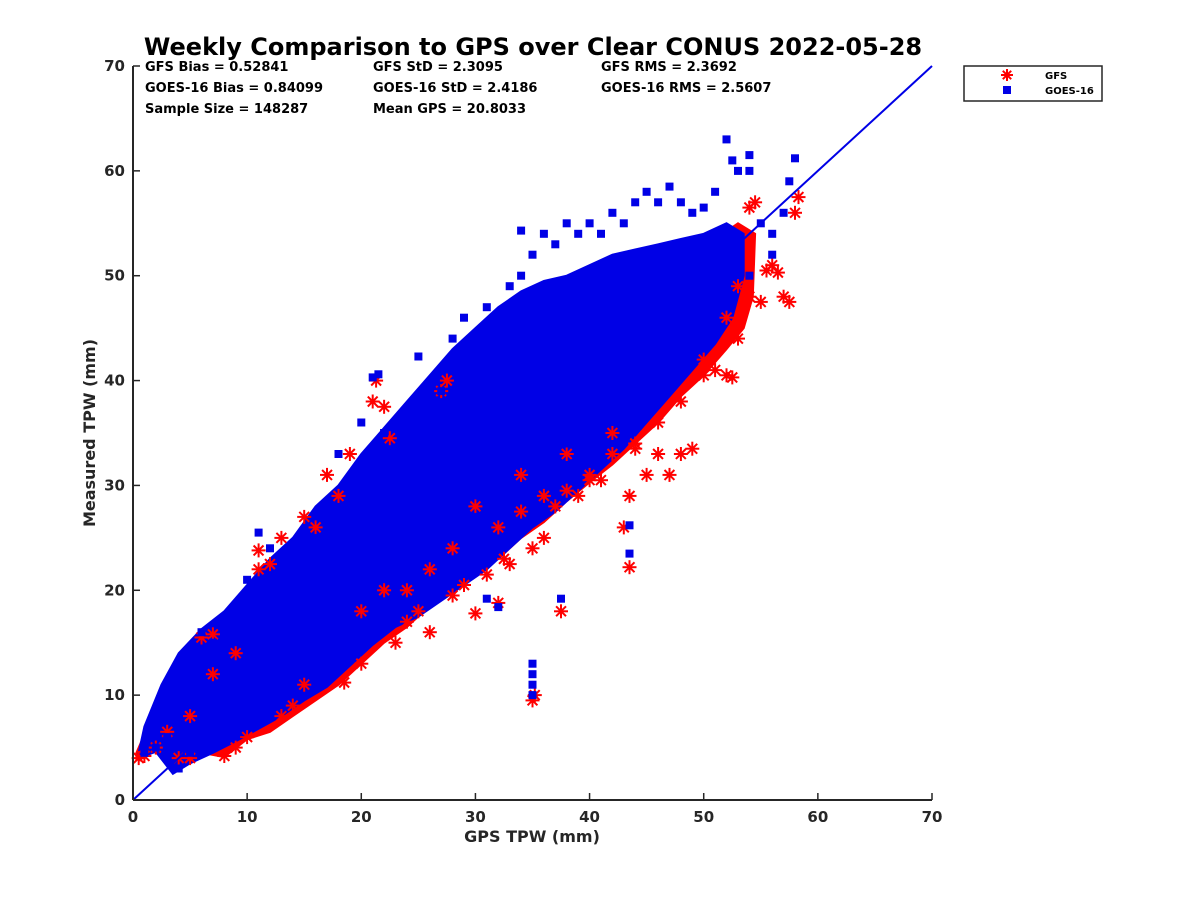 The height and width of the screenshot is (900, 1200). What do you see at coordinates (1007, 90) in the screenshot?
I see `legend-goes16-marker` at bounding box center [1007, 90].